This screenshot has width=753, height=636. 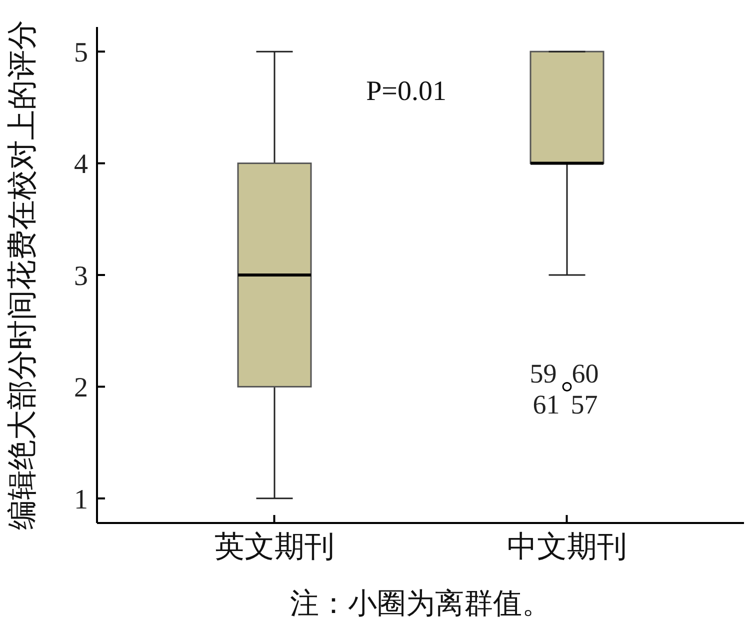 I want to click on annotation: 57, so click(x=584, y=405).